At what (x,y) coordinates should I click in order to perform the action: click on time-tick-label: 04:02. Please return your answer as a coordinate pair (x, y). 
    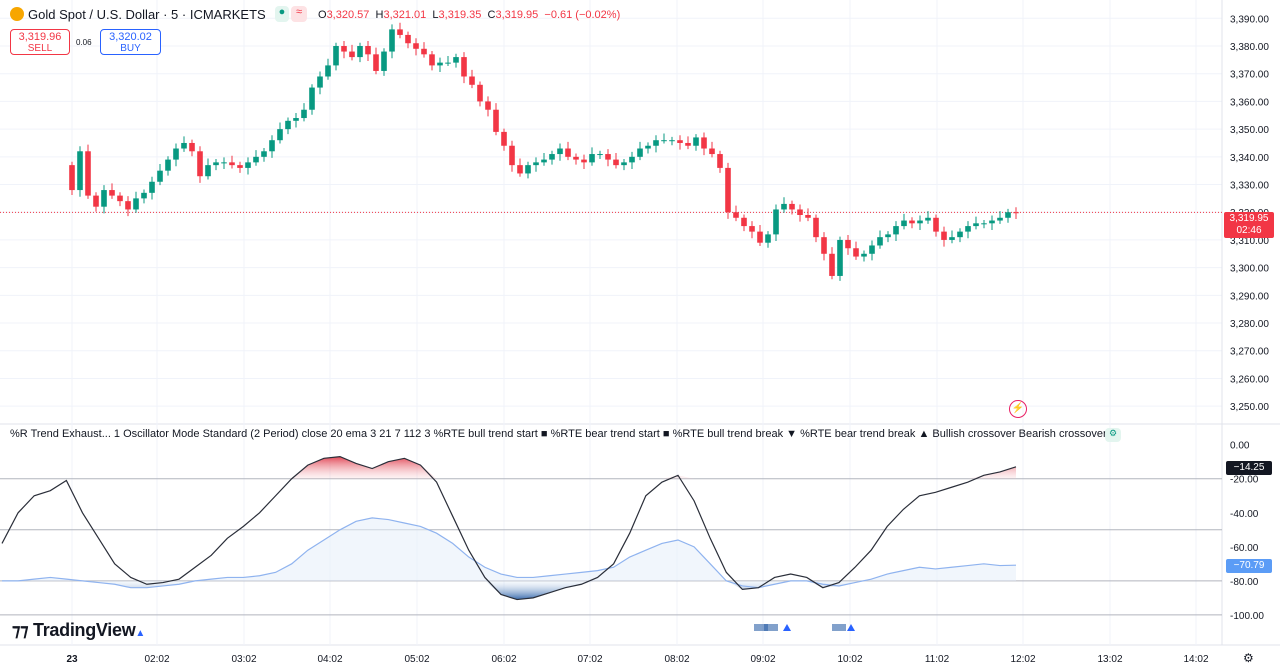
    Looking at the image, I should click on (329, 659).